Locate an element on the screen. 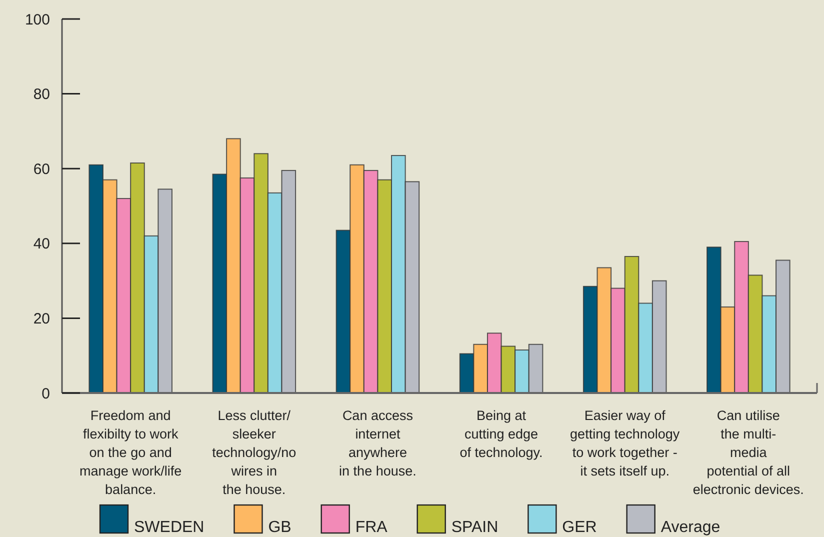 The width and height of the screenshot is (824, 537). legend-label: GB is located at coordinates (280, 527).